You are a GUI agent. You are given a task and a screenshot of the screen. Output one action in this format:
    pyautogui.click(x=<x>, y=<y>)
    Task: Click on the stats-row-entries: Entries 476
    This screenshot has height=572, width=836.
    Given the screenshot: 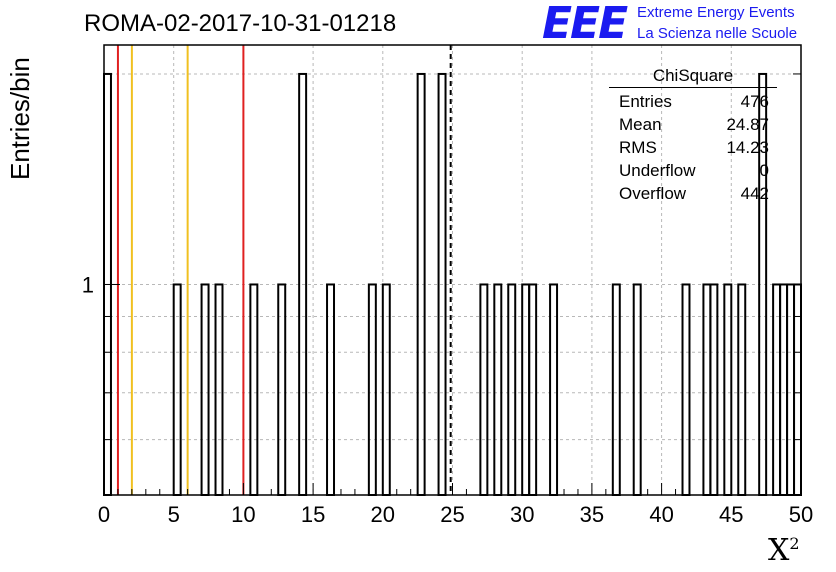 What is the action you would take?
    pyautogui.click(x=694, y=101)
    